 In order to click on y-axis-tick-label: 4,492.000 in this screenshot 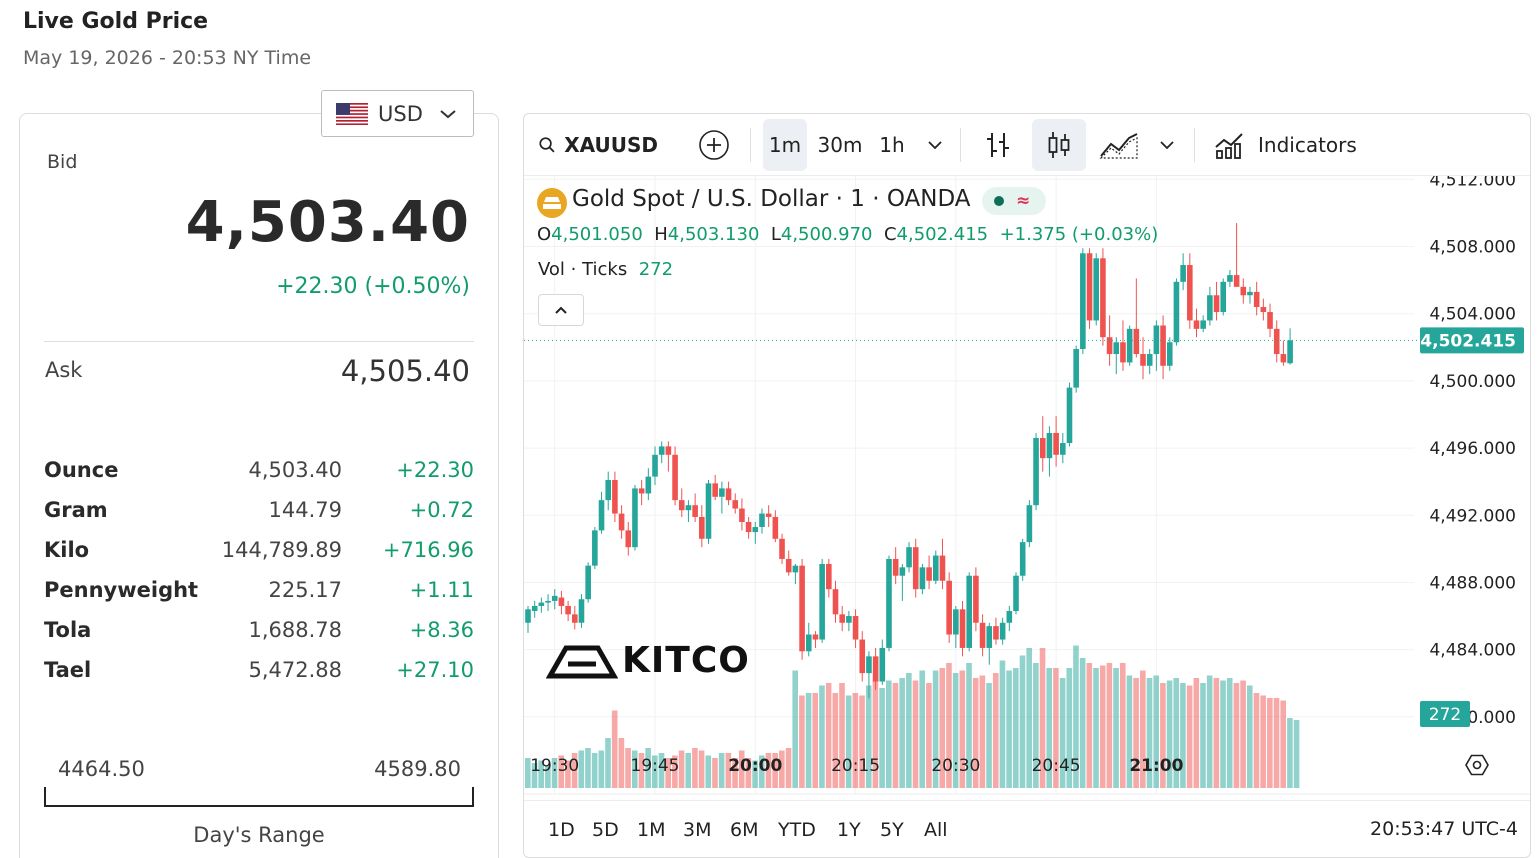, I will do `click(1472, 516)`.